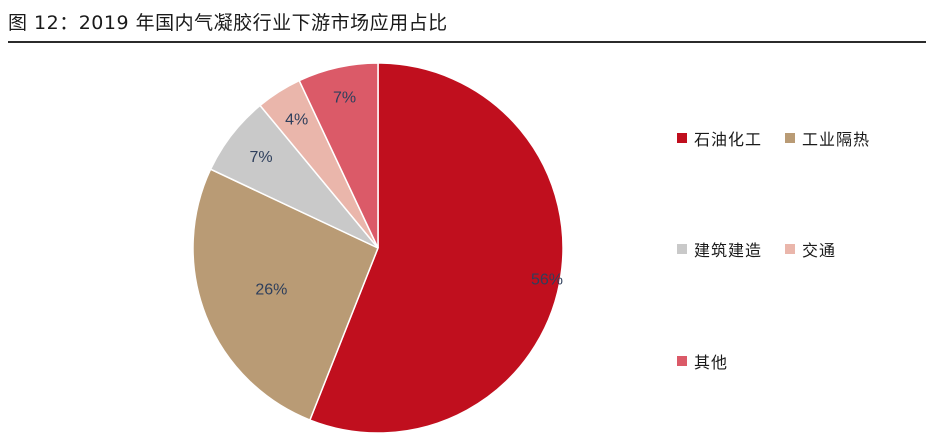  What do you see at coordinates (728, 250) in the screenshot?
I see `legend-label: 建筑建造` at bounding box center [728, 250].